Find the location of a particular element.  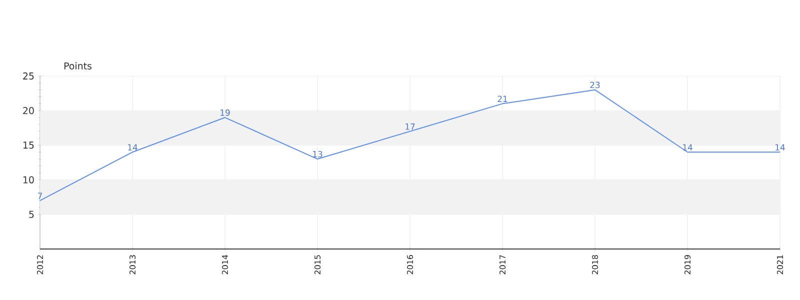

y-tick-label: 15 is located at coordinates (28, 145).